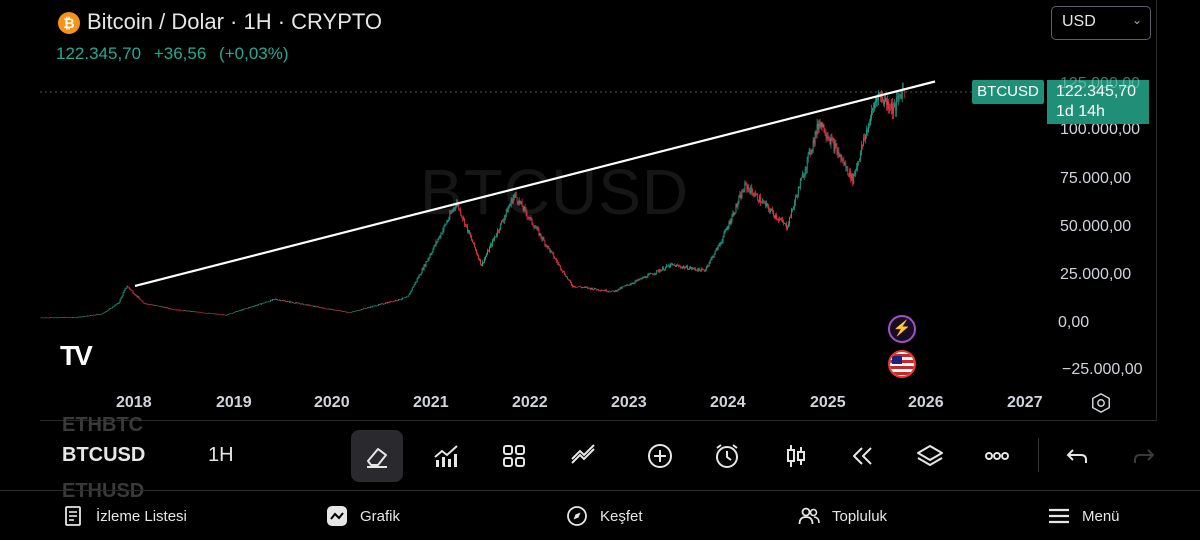  I want to click on redo-button, so click(1144, 456).